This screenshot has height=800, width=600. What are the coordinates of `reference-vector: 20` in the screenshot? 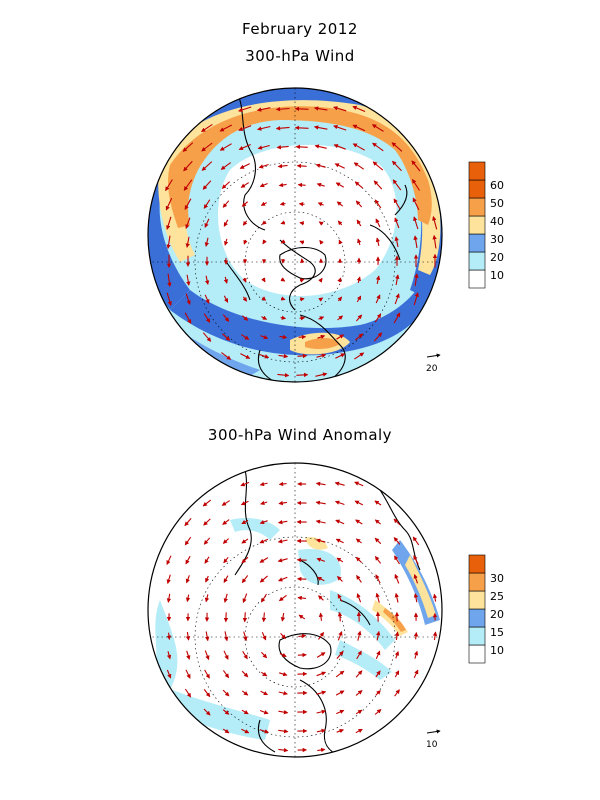 It's located at (433, 363).